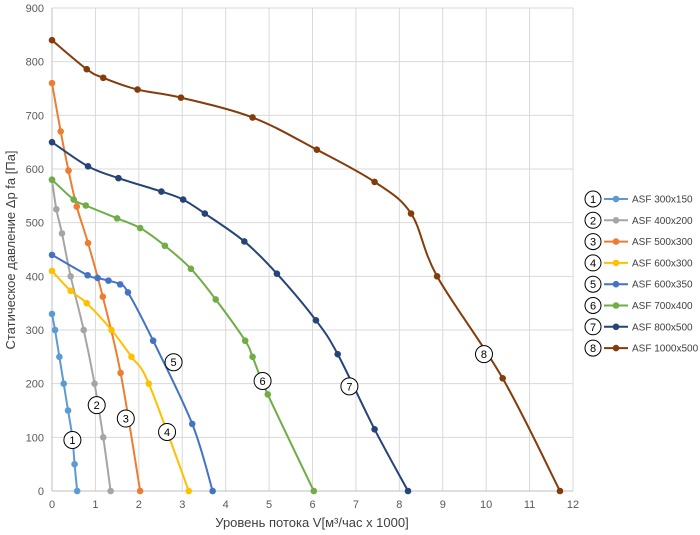  Describe the element at coordinates (349, 387) in the screenshot. I see `curve-label-number-7: 7` at that location.